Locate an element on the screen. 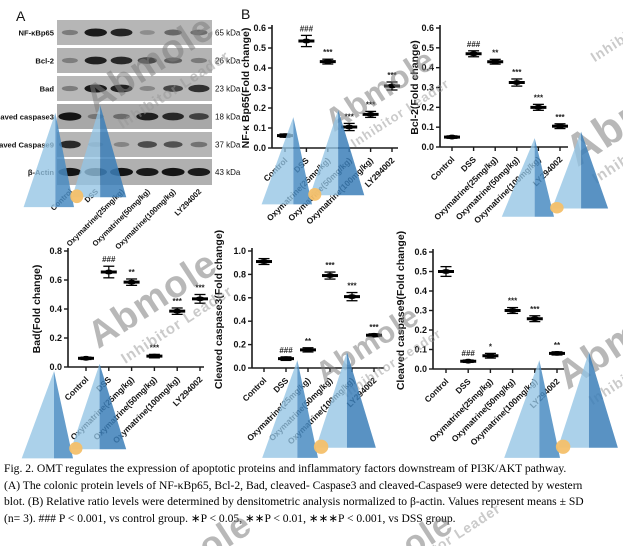 Image resolution: width=623 pixels, height=546 pixels. blot-kda-label: 23 kDa is located at coordinates (228, 89).